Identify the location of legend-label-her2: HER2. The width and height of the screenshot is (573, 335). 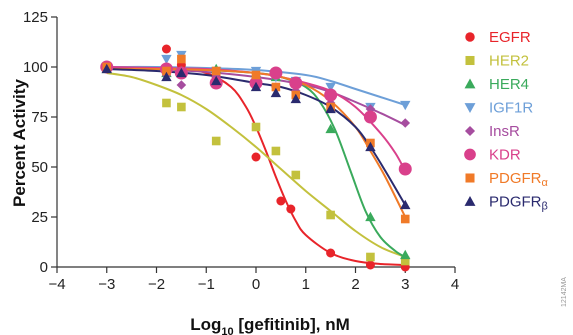
(509, 61).